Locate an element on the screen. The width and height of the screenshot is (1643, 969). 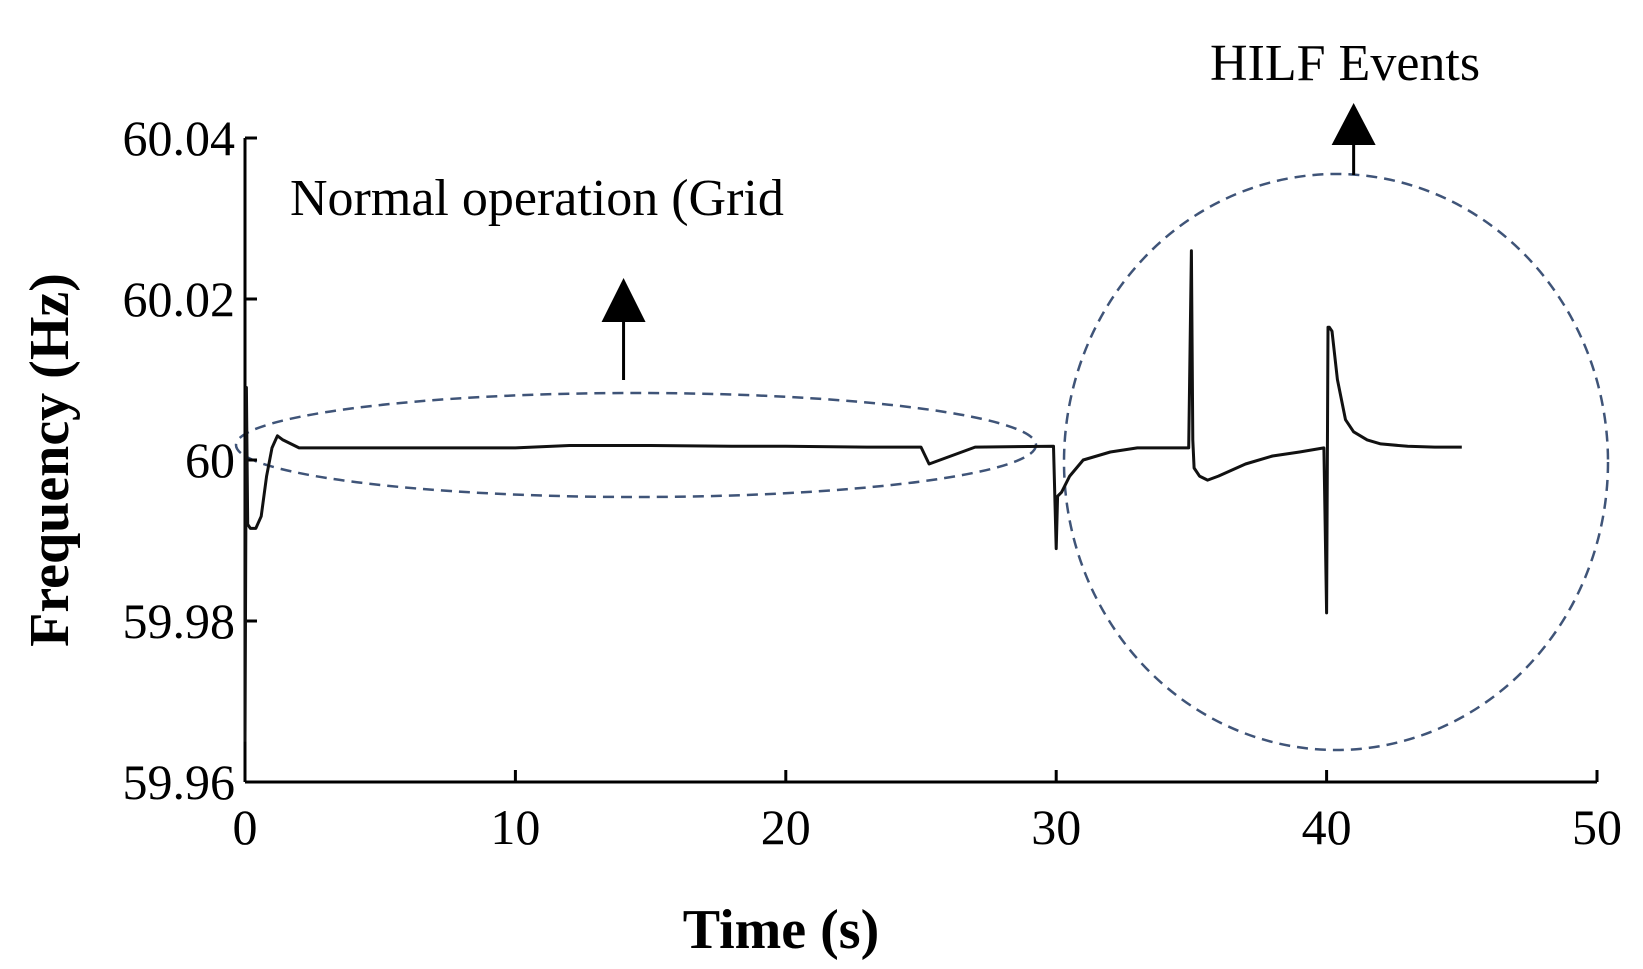
hilf-events-label: HILF Events is located at coordinates (1345, 63).